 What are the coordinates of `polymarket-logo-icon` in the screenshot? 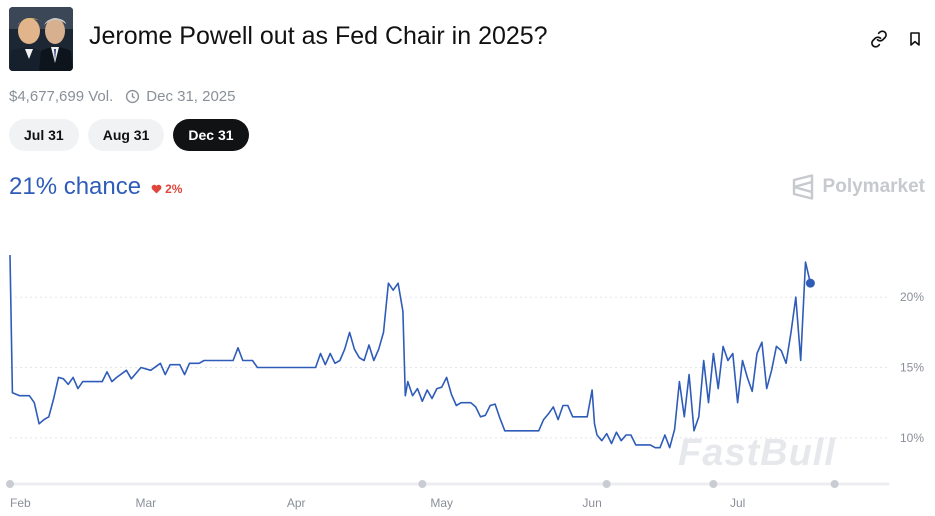 It's located at (802, 187).